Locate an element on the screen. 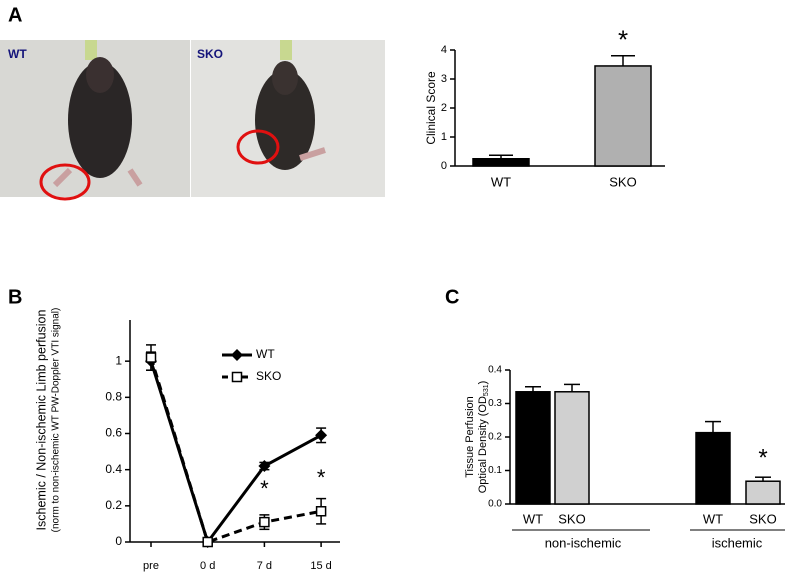  y-axis-title: Clinical Score is located at coordinates (431, 108).